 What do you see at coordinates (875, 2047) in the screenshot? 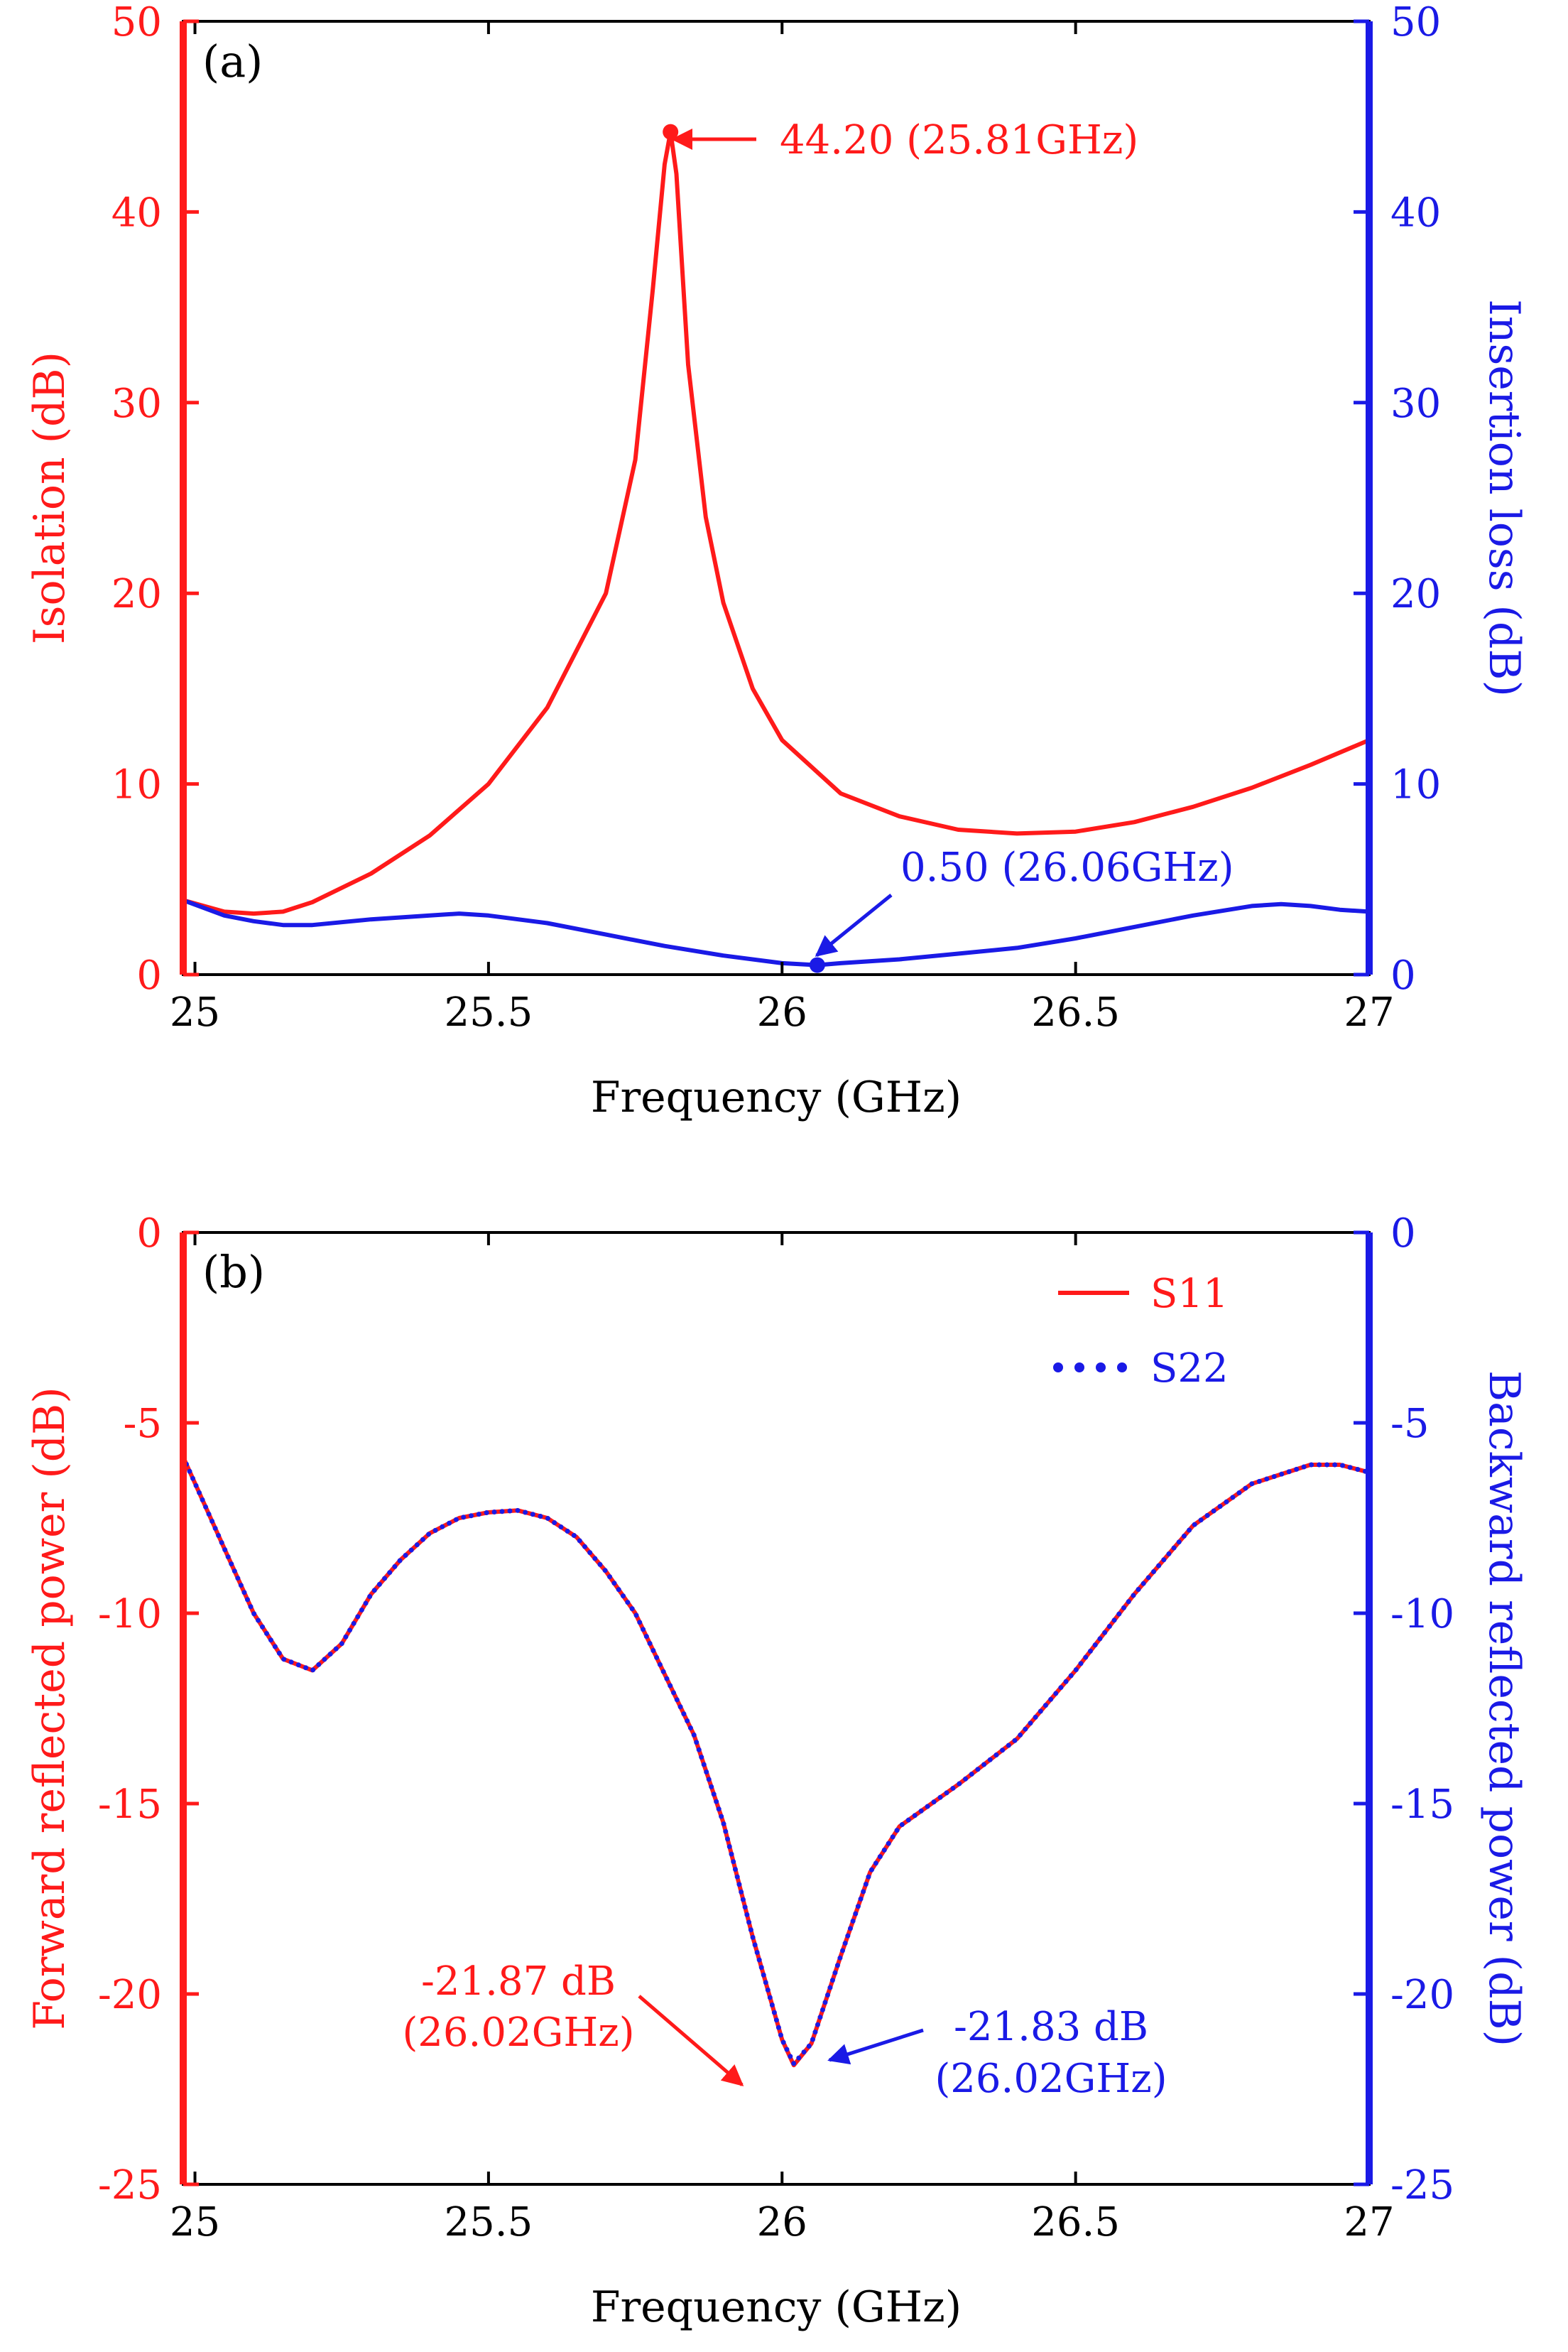
I see `s22-min-arrow` at bounding box center [875, 2047].